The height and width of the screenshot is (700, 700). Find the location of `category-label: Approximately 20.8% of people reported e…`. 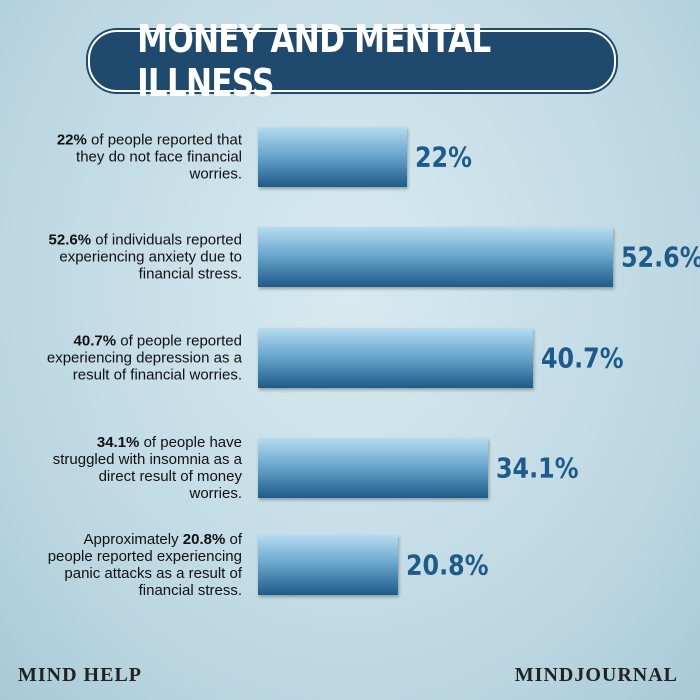

category-label: Approximately 20.8% of people reported e… is located at coordinates (144, 565).